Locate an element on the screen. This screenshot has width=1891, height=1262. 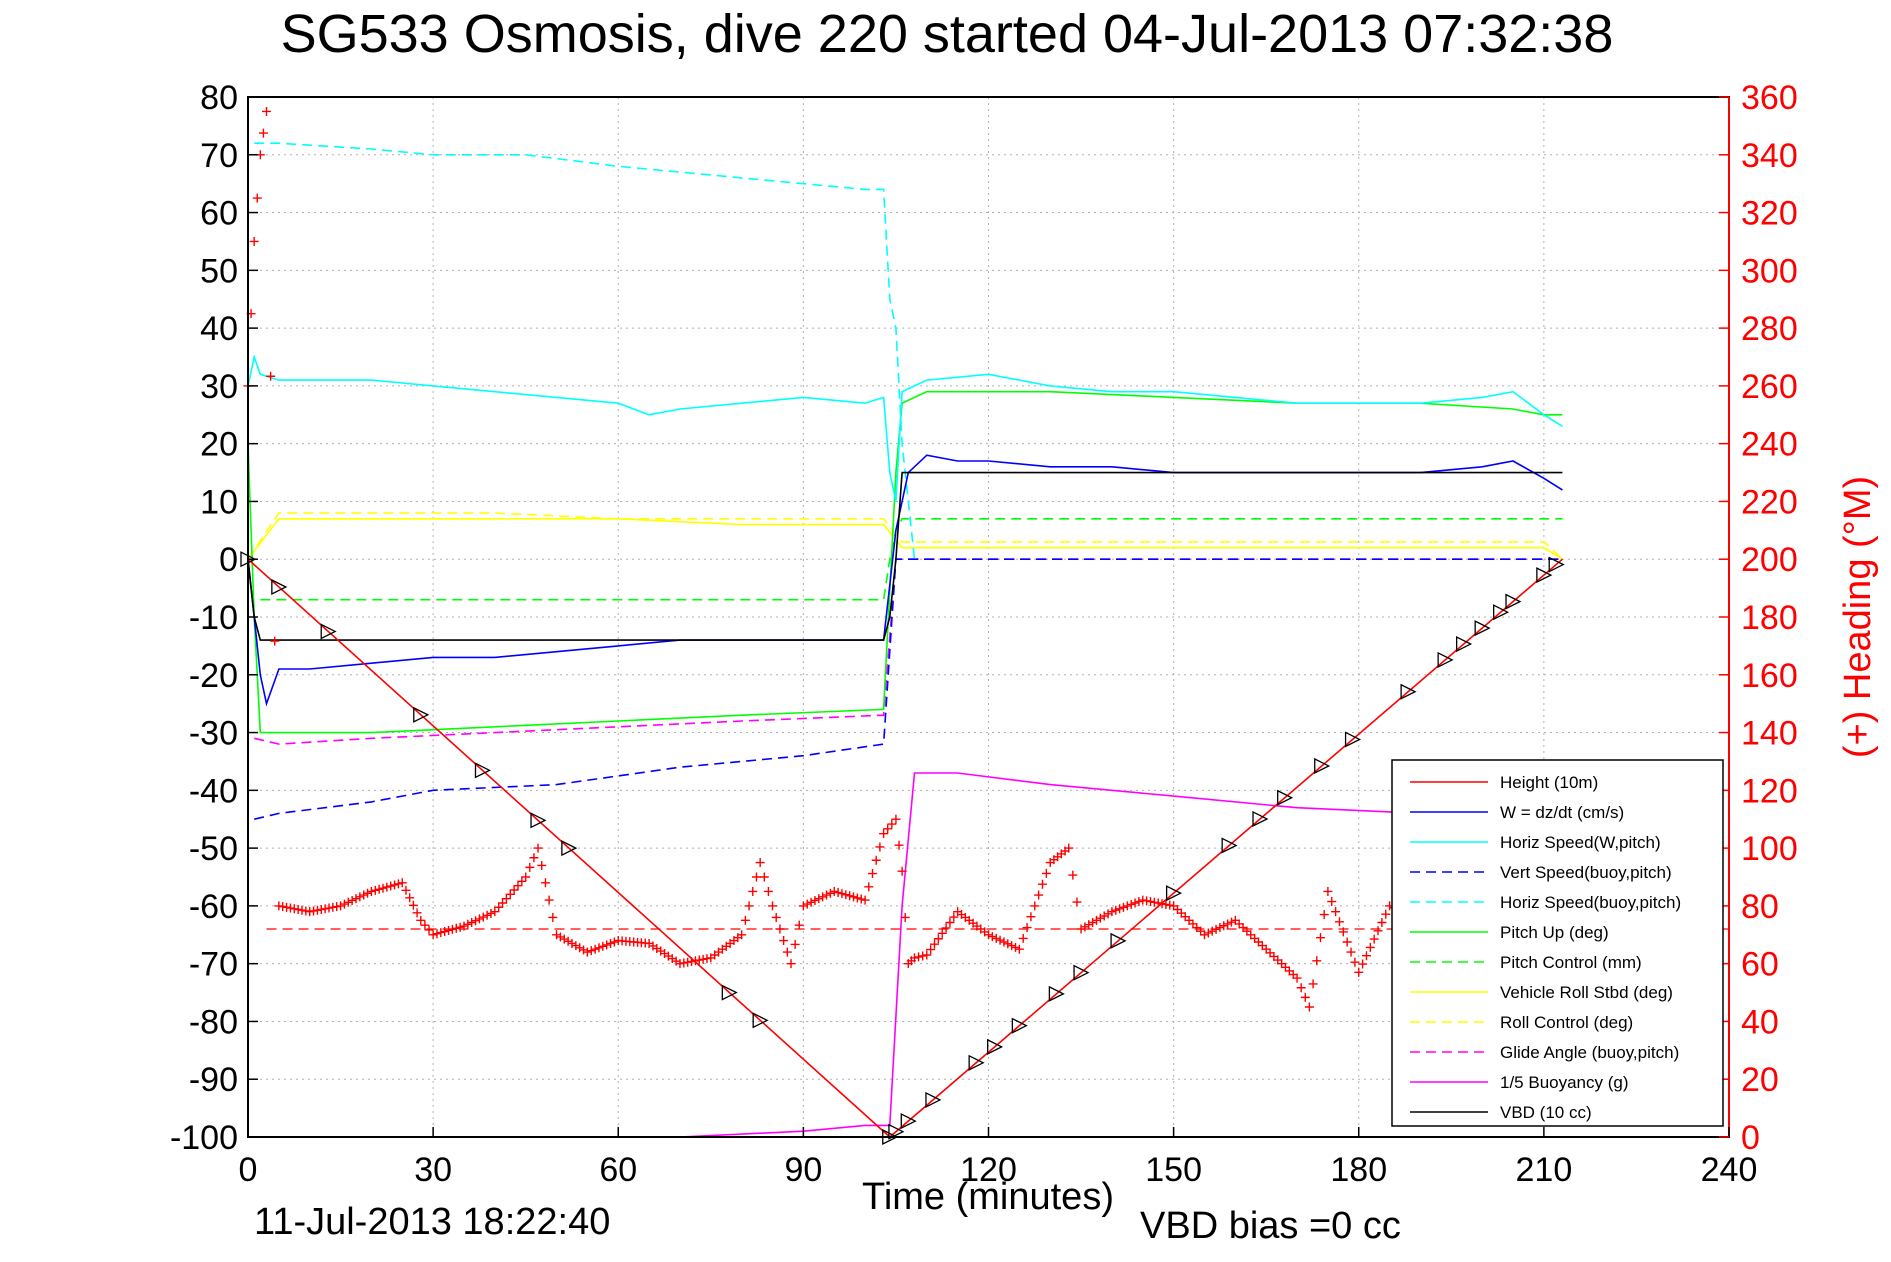
legend-label: Vert Speed(buoy,pitch) is located at coordinates (1586, 872).